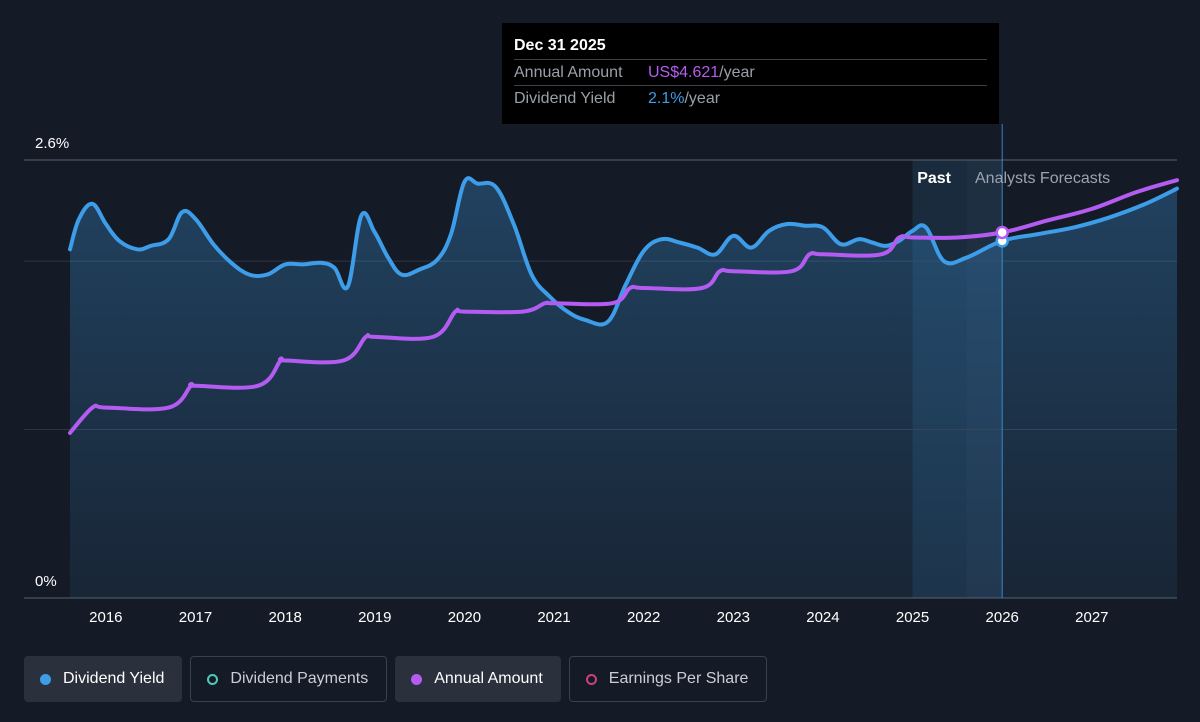  I want to click on legend-earnings-per-share: Earnings Per Share, so click(668, 679).